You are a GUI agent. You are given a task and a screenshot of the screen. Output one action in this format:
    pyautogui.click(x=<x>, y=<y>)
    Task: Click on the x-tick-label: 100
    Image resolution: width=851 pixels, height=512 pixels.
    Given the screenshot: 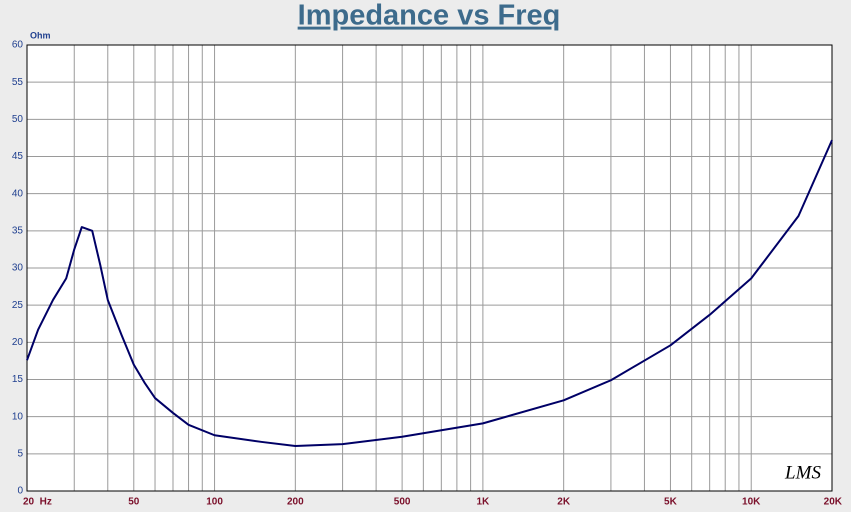 What is the action you would take?
    pyautogui.click(x=214, y=502)
    